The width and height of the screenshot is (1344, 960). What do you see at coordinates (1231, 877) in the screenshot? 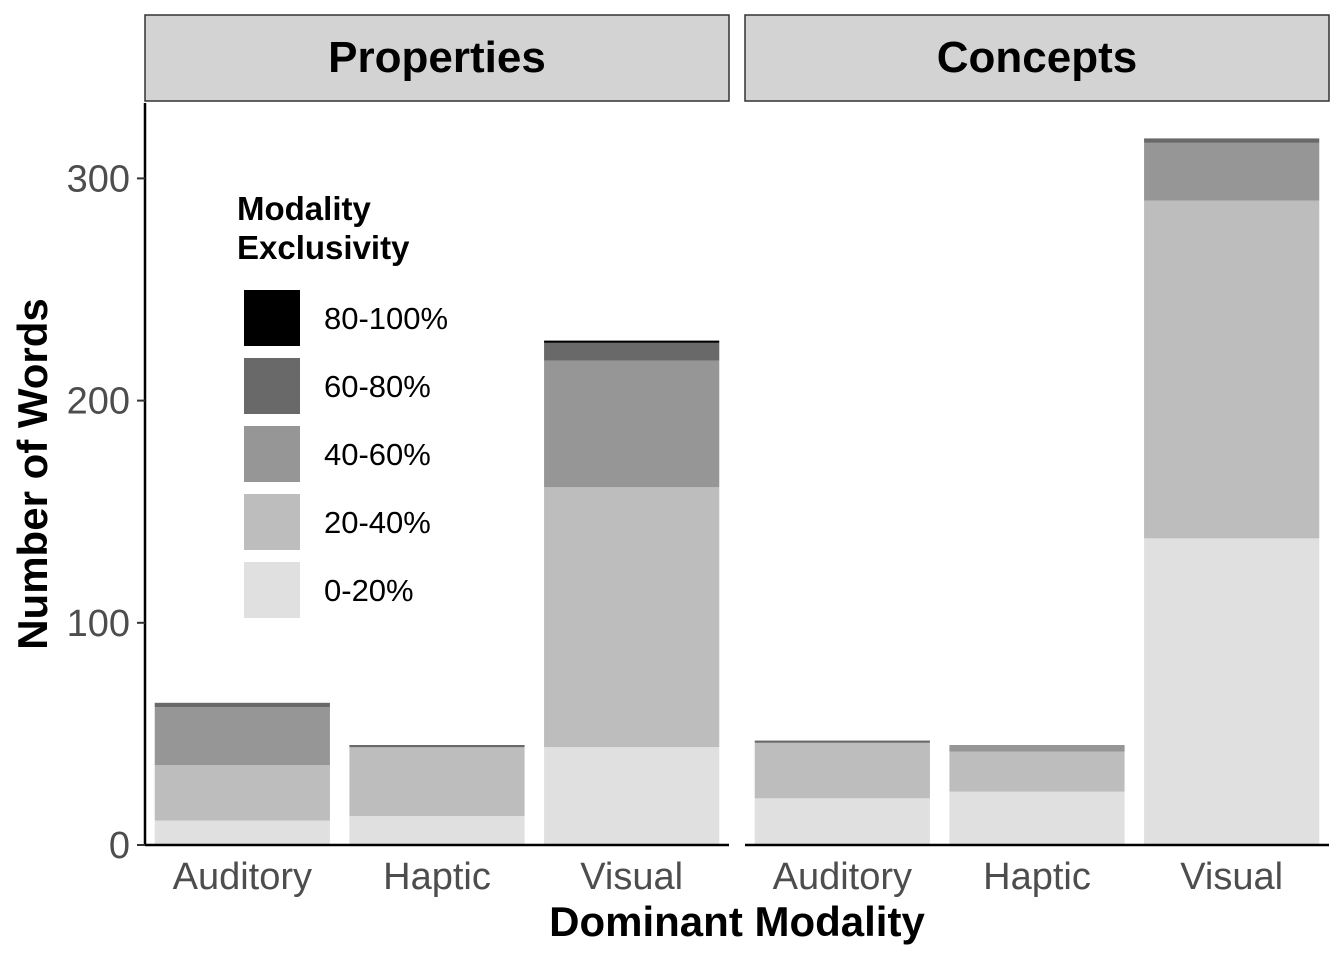
I see `x-tick-label-concepts-visual: Visual` at bounding box center [1231, 877].